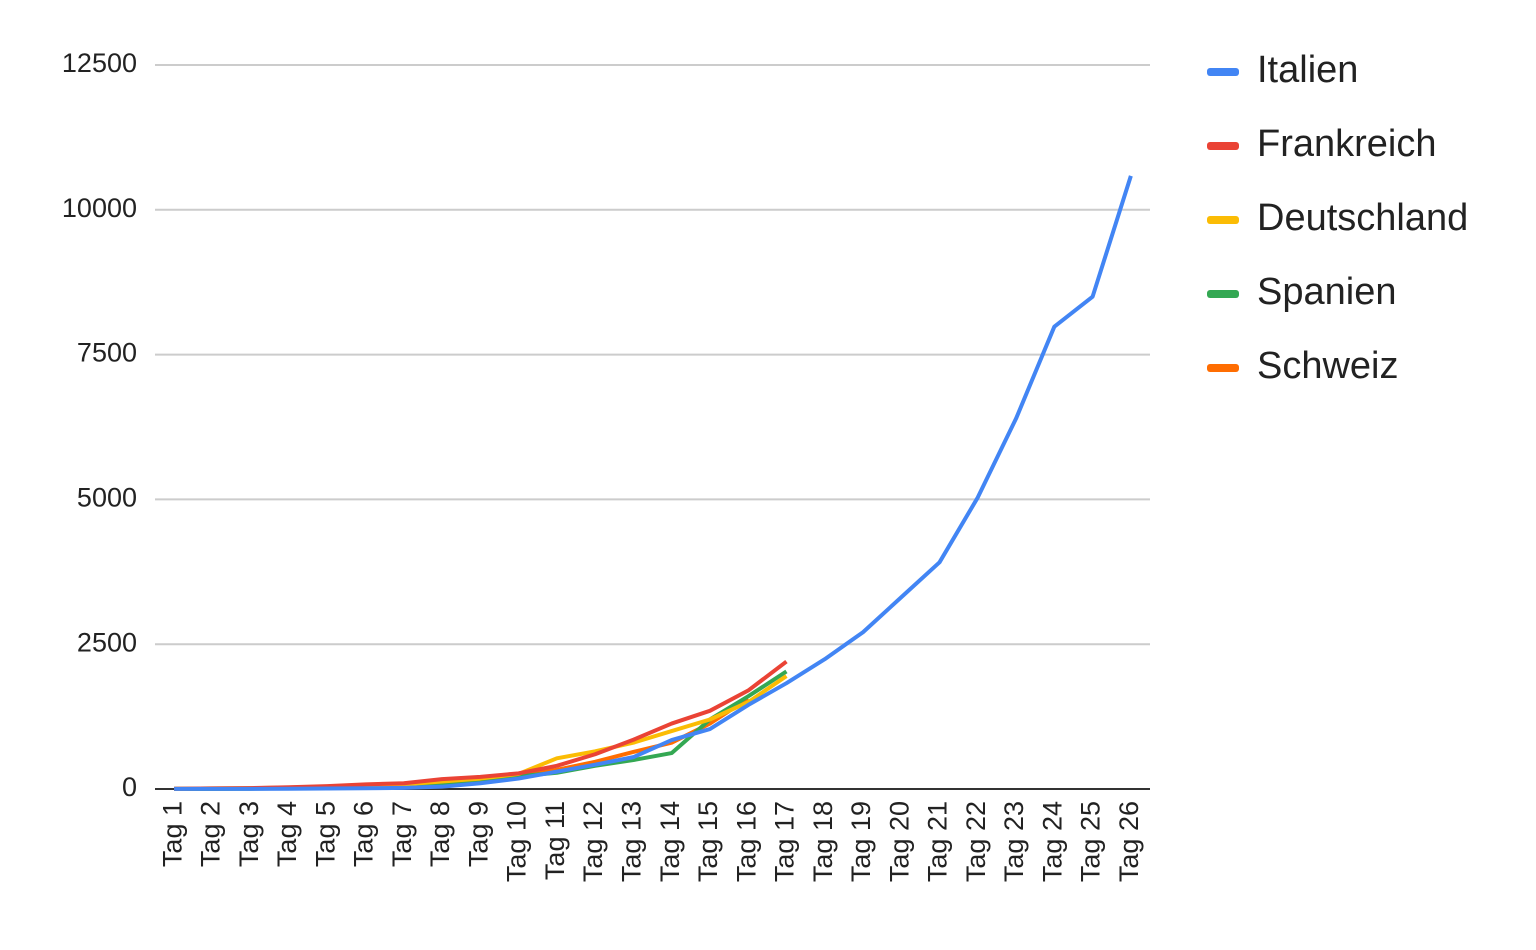  What do you see at coordinates (1014, 841) in the screenshot?
I see `x-tick-label: Tag 23` at bounding box center [1014, 841].